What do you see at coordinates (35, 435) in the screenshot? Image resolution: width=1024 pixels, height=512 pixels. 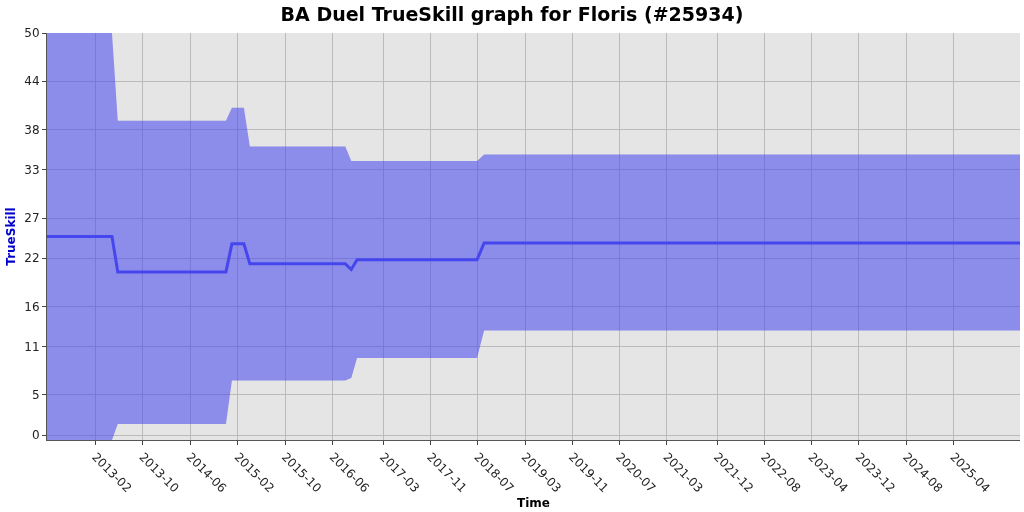 I see `y-tick-label: 0` at bounding box center [35, 435].